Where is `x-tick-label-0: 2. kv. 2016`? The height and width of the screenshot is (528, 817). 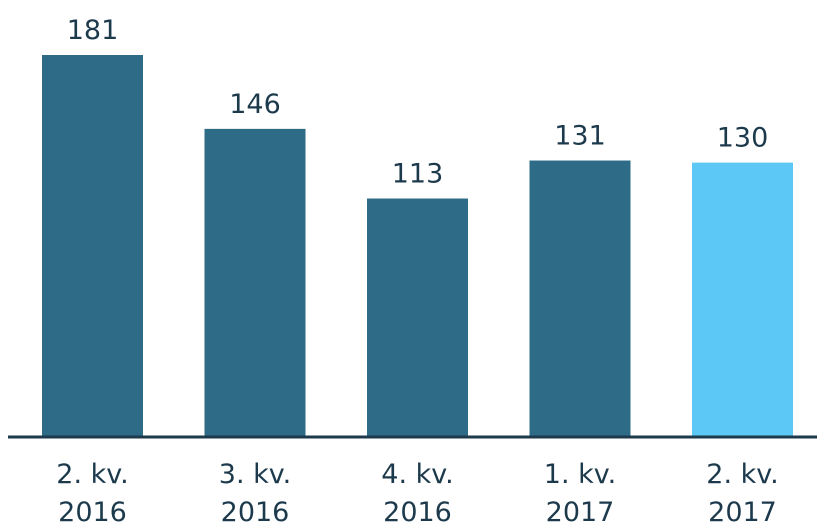
x-tick-label-0: 2. kv. 2016 is located at coordinates (92, 493).